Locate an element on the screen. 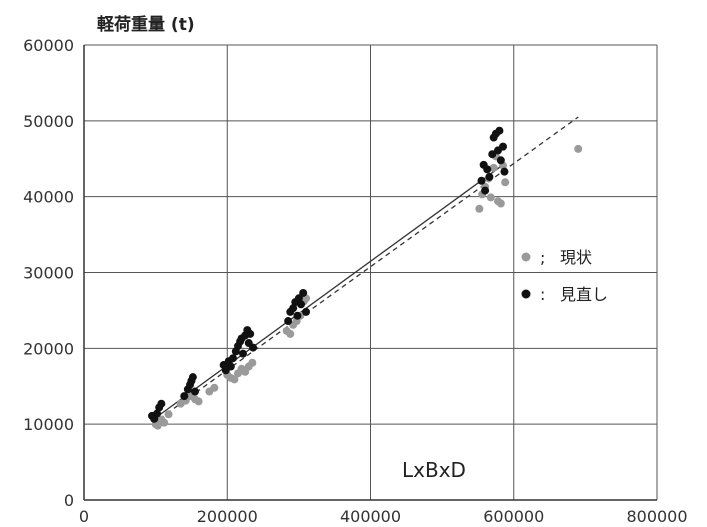 Image resolution: width=707 pixels, height=527 pixels. y-tick-label: 20000 is located at coordinates (48, 348).